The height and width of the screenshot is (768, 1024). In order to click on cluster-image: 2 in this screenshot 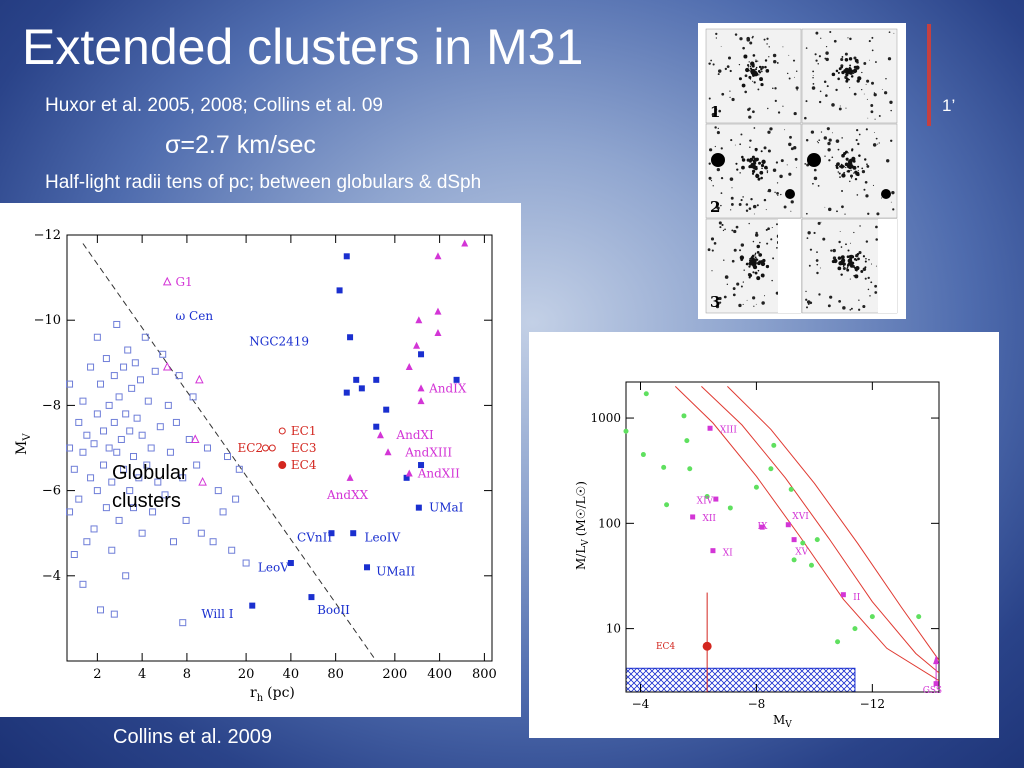, I will do `click(753, 171)`.